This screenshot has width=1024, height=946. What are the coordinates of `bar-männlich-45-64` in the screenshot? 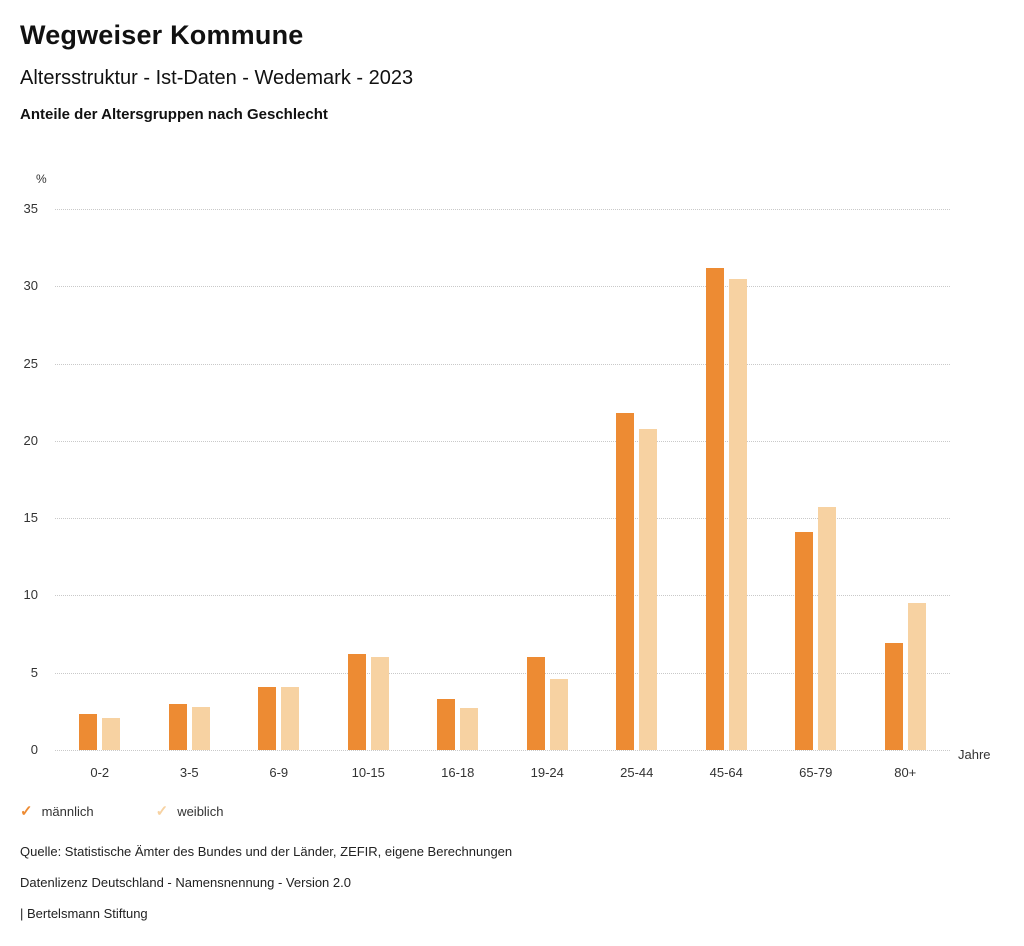 It's located at (714, 508).